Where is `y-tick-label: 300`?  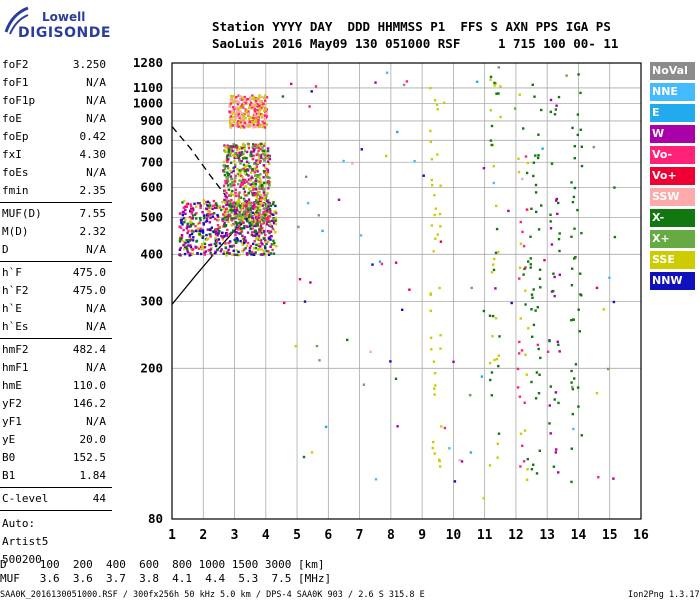 y-tick-label: 300 is located at coordinates (151, 301).